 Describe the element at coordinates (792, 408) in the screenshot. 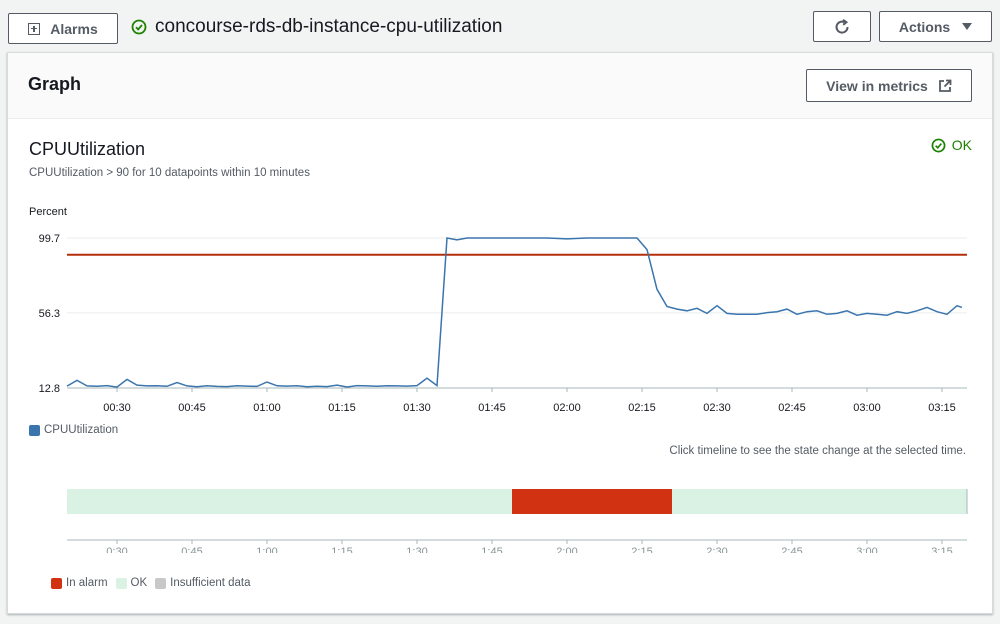

I see `x-tick-label: 02:45` at that location.